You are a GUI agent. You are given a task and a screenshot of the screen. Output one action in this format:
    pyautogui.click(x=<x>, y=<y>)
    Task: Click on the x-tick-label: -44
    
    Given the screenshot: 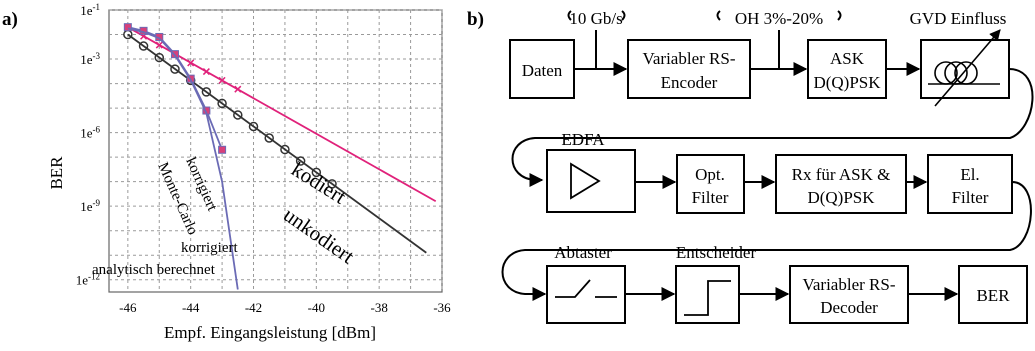 What is the action you would take?
    pyautogui.click(x=191, y=307)
    